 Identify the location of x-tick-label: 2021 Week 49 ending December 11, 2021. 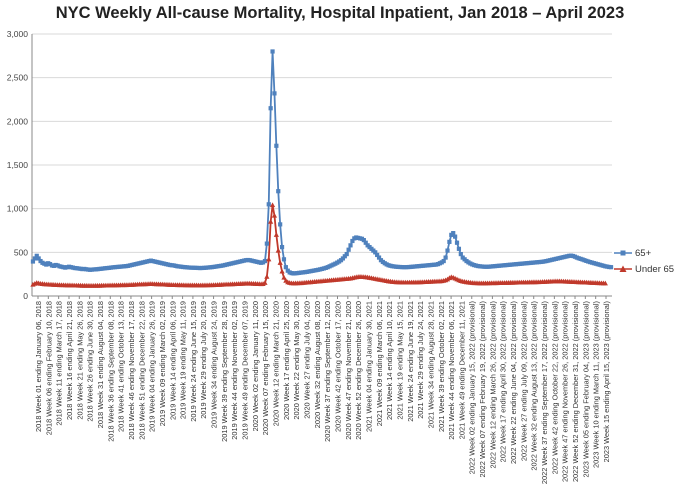
(461, 370).